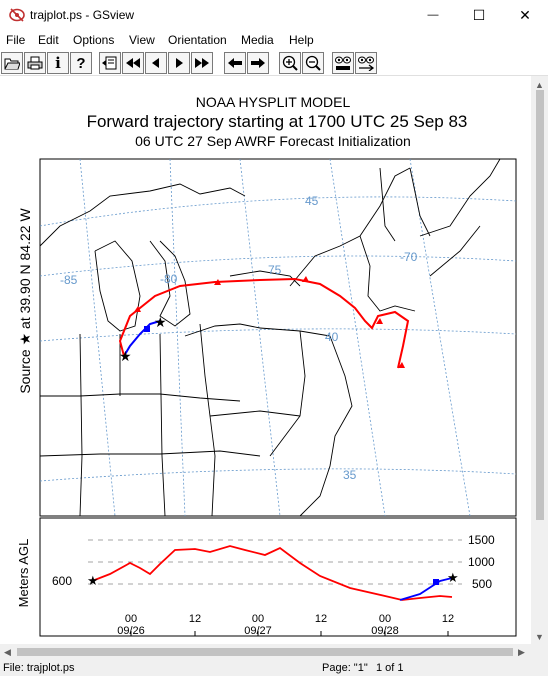  I want to click on minimize-button: —, so click(433, 15).